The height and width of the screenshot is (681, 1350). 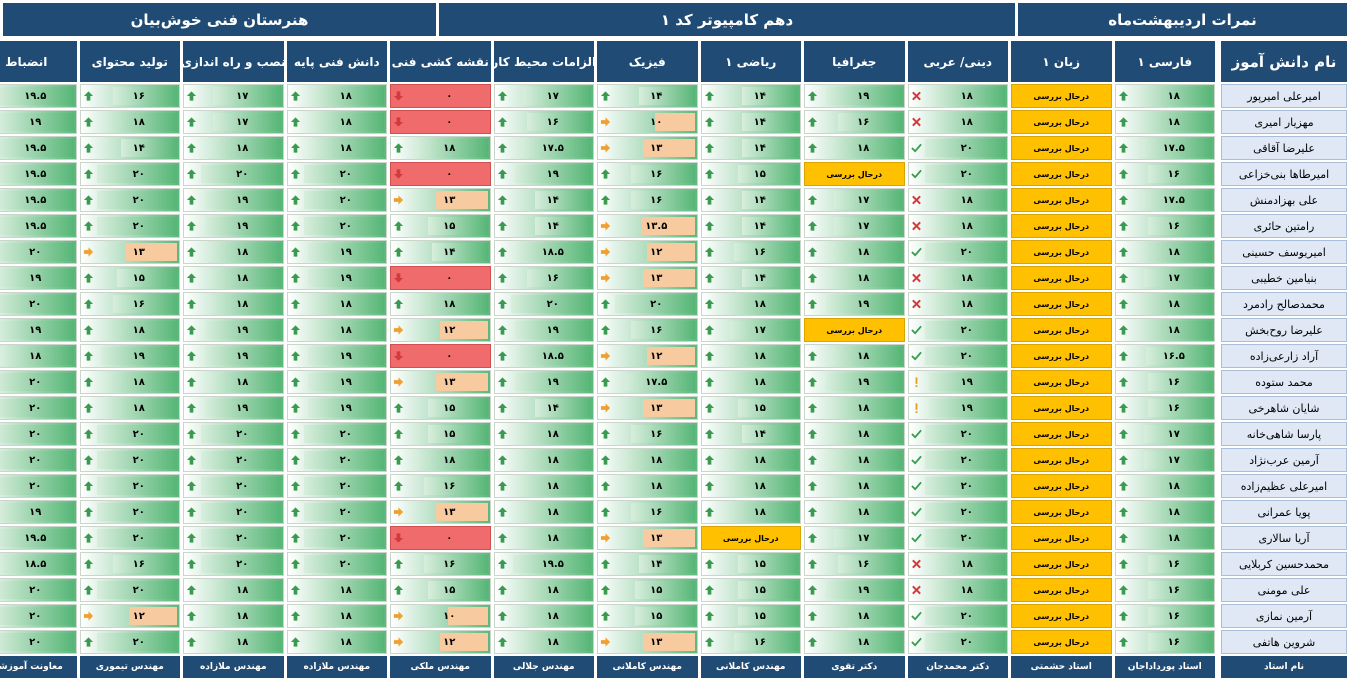 What do you see at coordinates (38, 667) in the screenshot?
I see `footer-teacher: معاونت آموزشی` at bounding box center [38, 667].